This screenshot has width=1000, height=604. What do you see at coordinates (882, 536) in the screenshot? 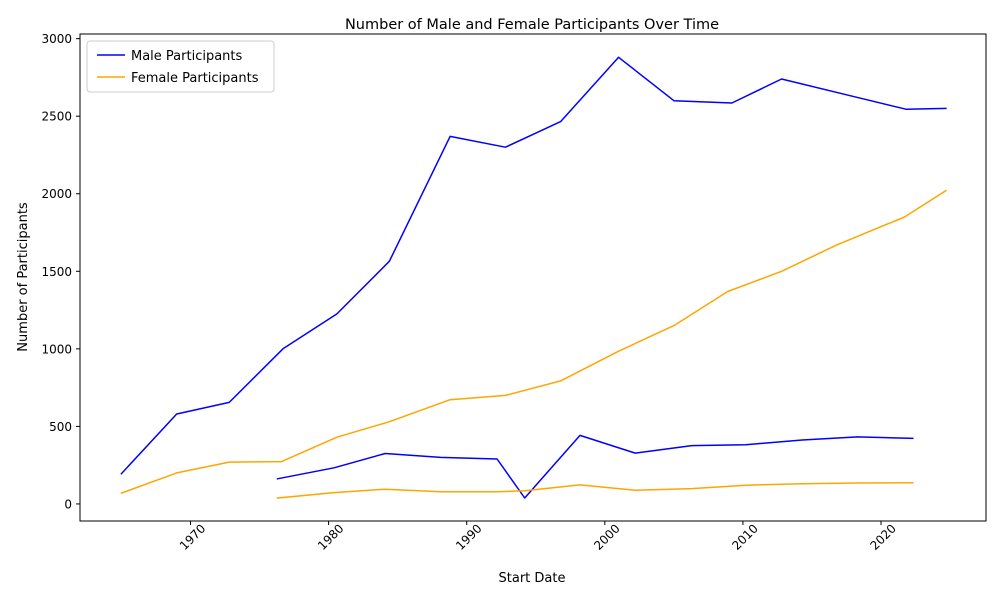
I see `x-tick-label: 2020` at bounding box center [882, 536].